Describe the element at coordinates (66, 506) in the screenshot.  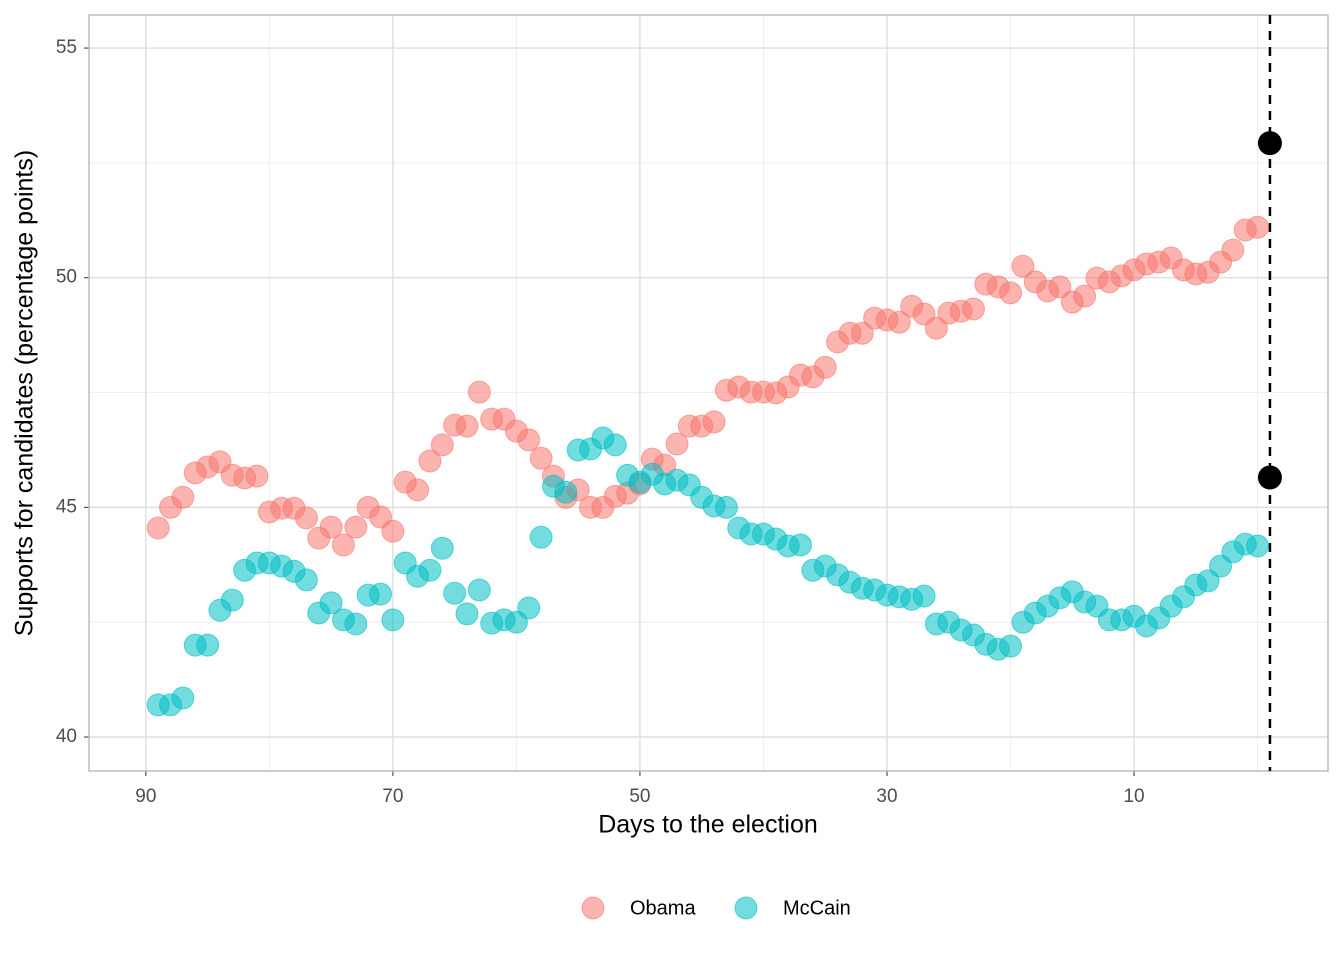
I see `y-tick-label: 45` at that location.